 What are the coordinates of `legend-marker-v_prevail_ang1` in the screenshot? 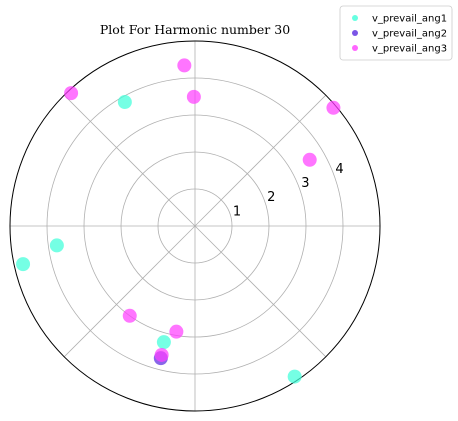 It's located at (355, 18).